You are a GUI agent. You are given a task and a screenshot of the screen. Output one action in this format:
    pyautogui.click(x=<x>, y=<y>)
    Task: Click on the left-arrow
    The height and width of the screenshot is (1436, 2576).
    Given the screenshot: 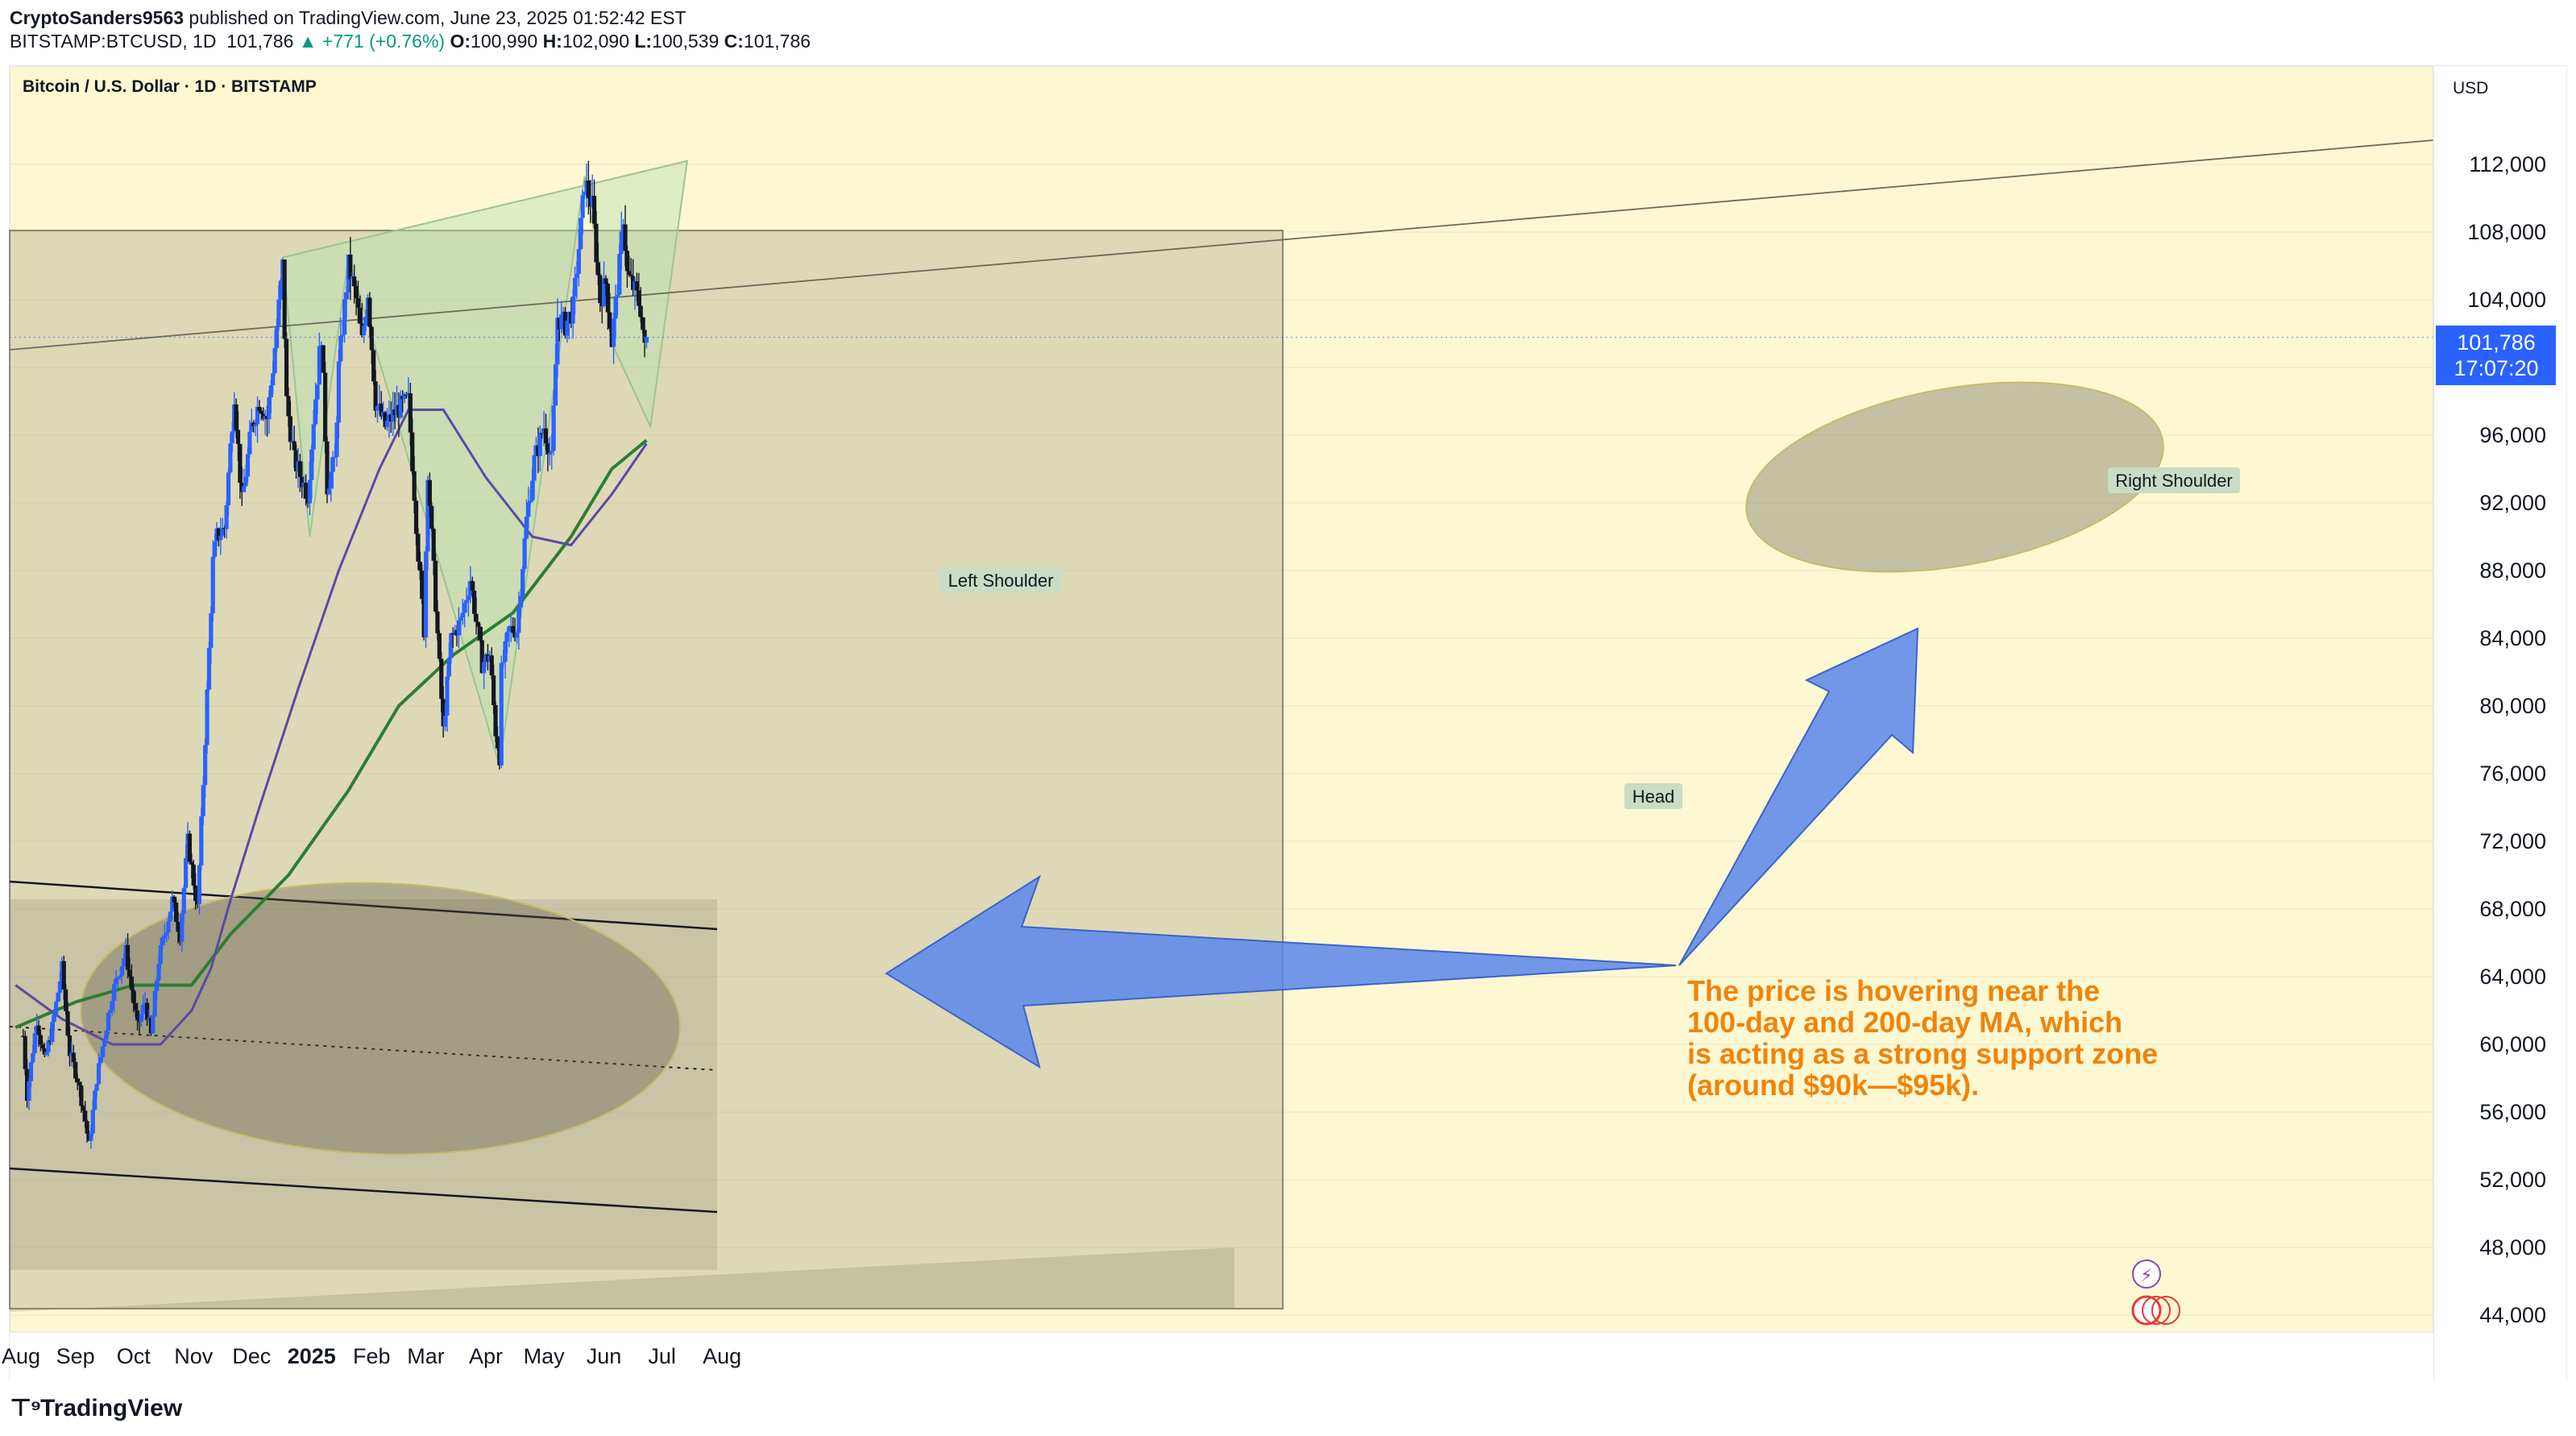 What is the action you would take?
    pyautogui.click(x=1281, y=971)
    